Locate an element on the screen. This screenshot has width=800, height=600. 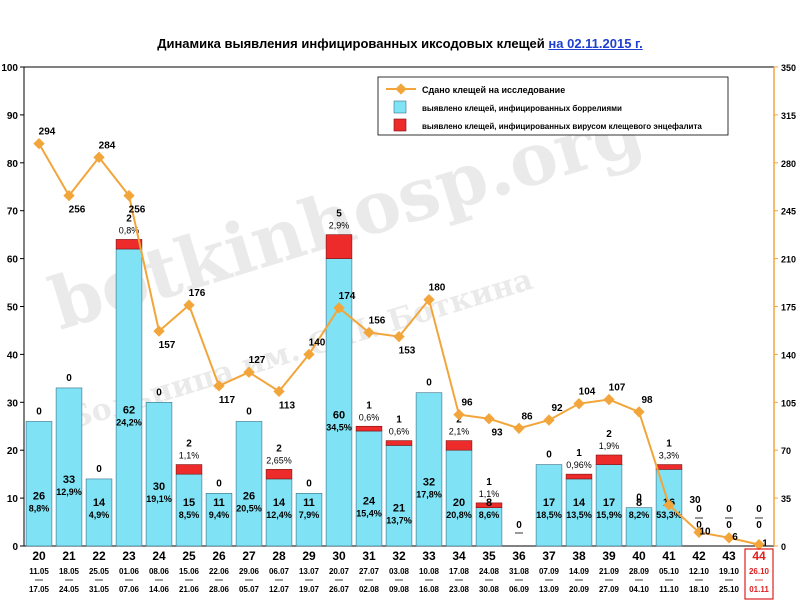
week-label: 27 is located at coordinates (249, 556).